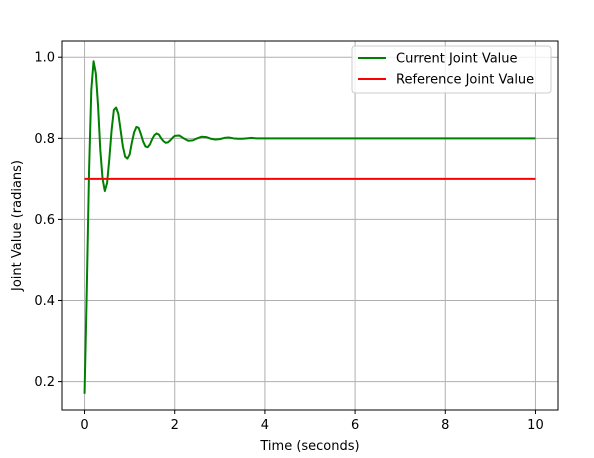  I want to click on x-tick-label: 8, so click(445, 425).